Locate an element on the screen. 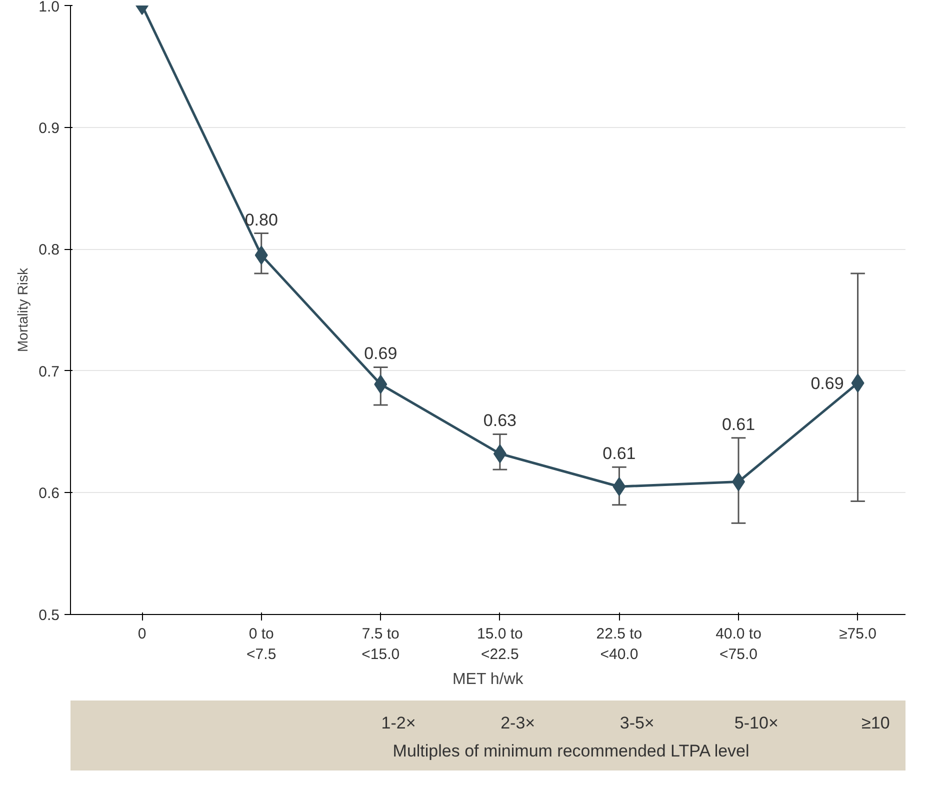  x-tick-label: 40.0 to <75.0 is located at coordinates (739, 644).